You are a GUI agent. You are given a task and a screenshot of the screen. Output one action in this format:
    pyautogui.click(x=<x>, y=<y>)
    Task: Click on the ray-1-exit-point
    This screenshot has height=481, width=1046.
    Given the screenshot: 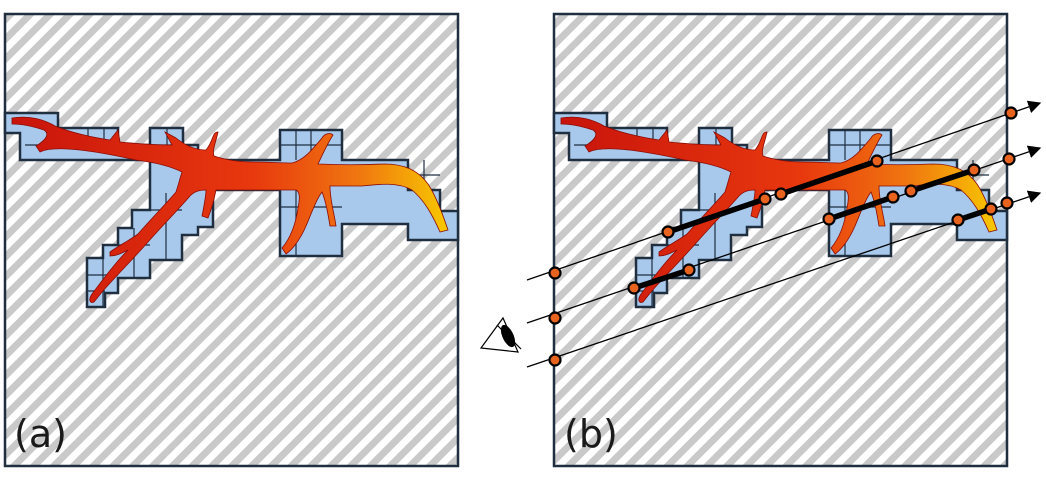 What is the action you would take?
    pyautogui.click(x=1011, y=113)
    